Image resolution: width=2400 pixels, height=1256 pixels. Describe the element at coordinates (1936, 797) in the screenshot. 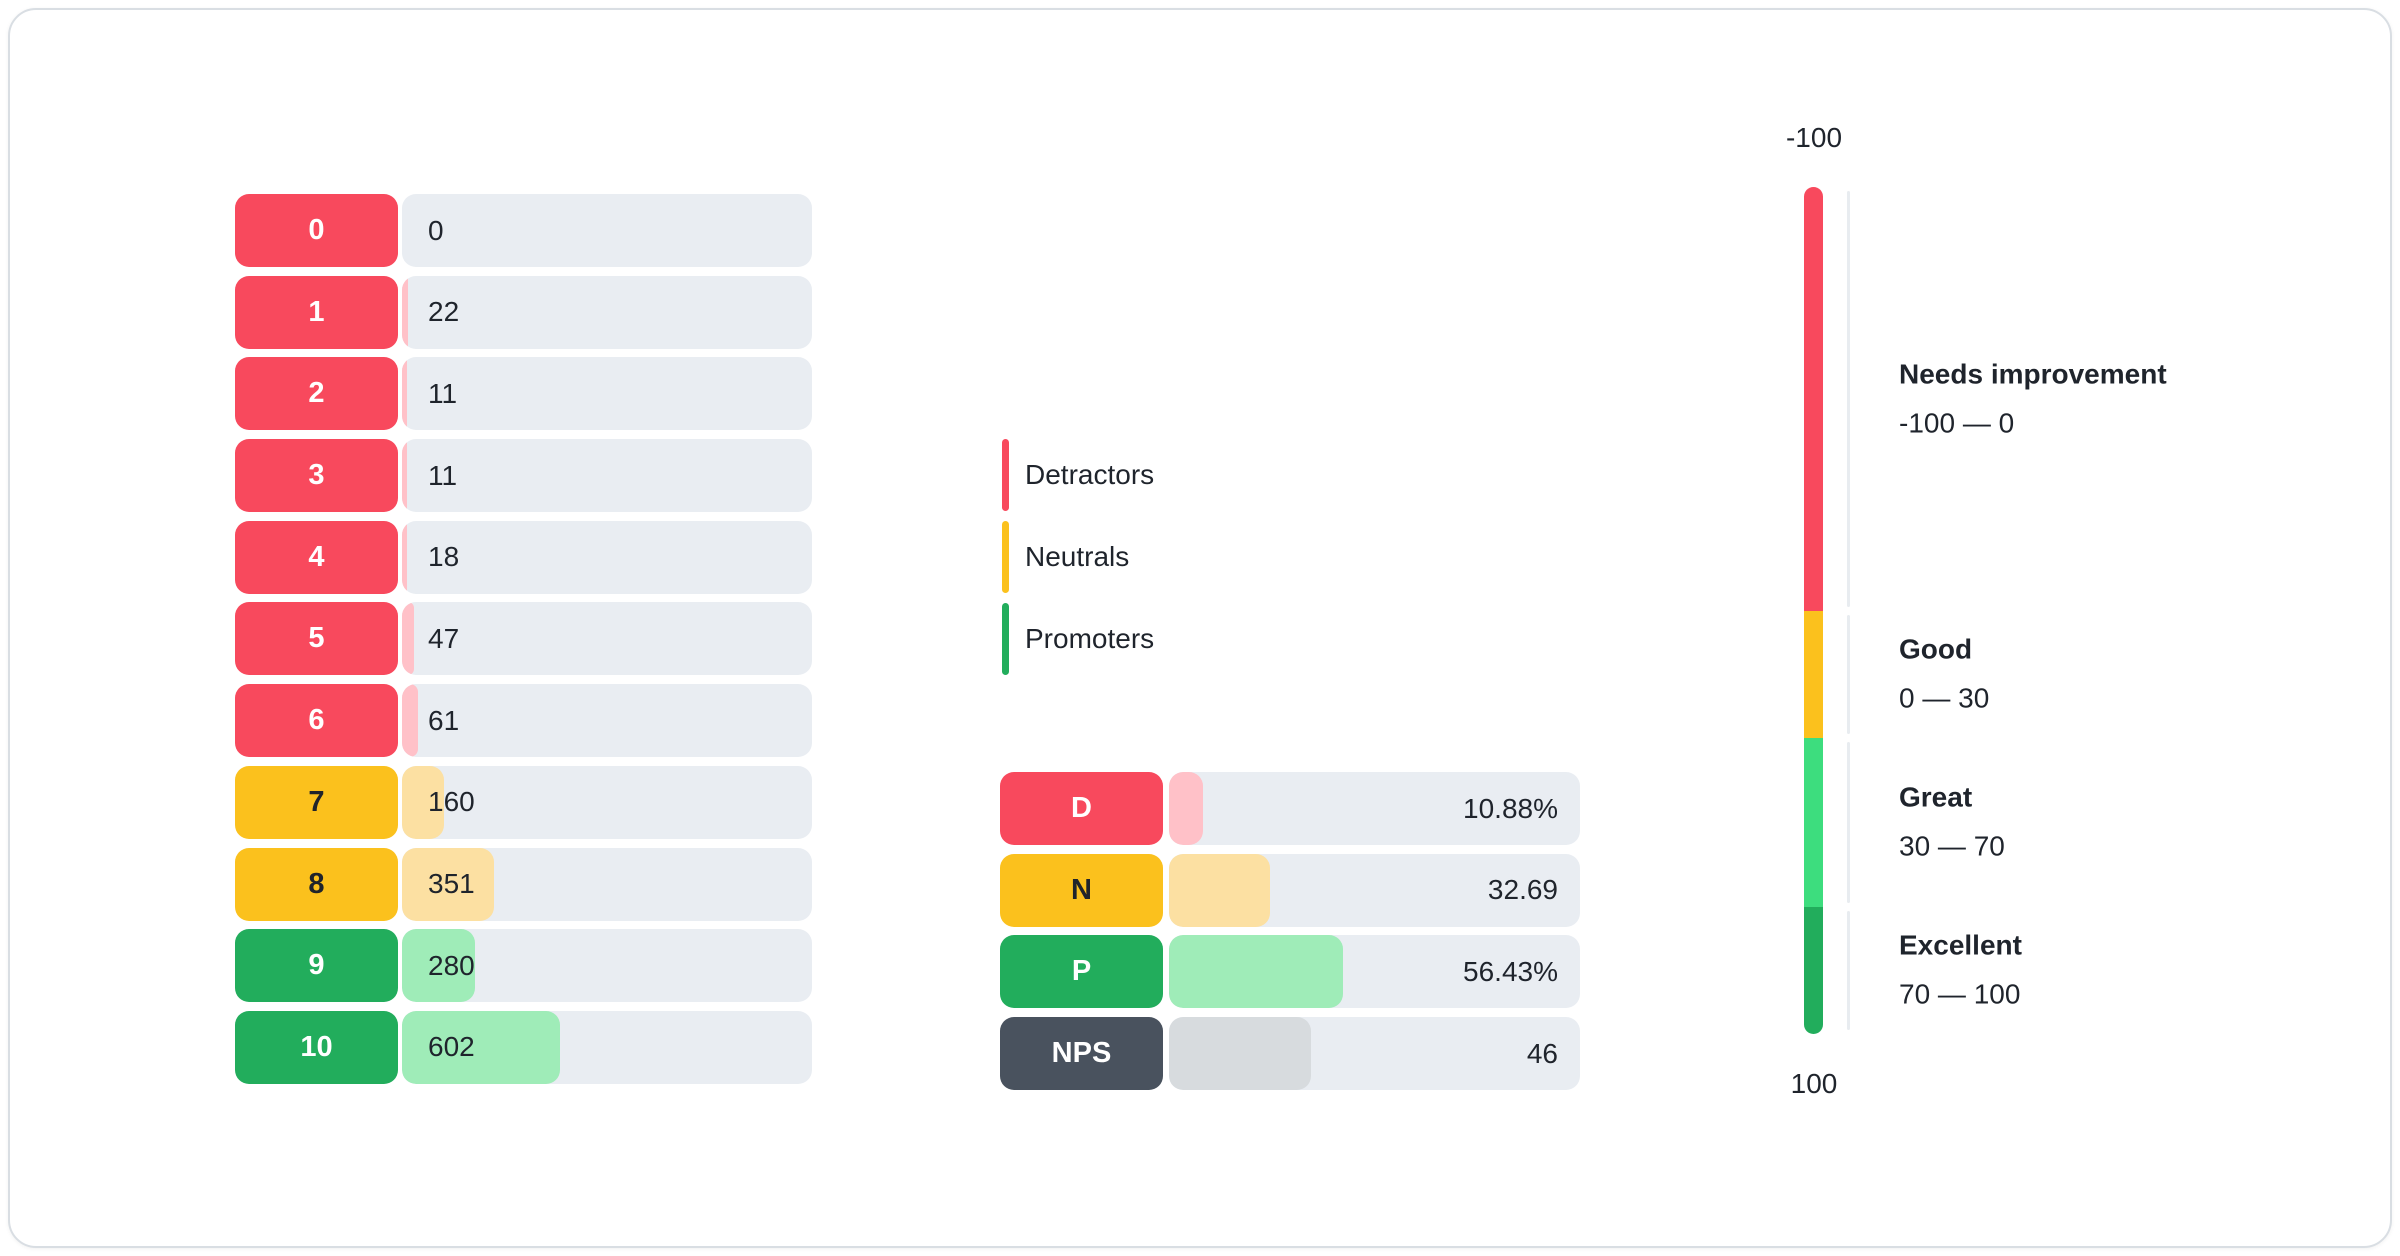

I see `gauge-range-title: Great` at that location.